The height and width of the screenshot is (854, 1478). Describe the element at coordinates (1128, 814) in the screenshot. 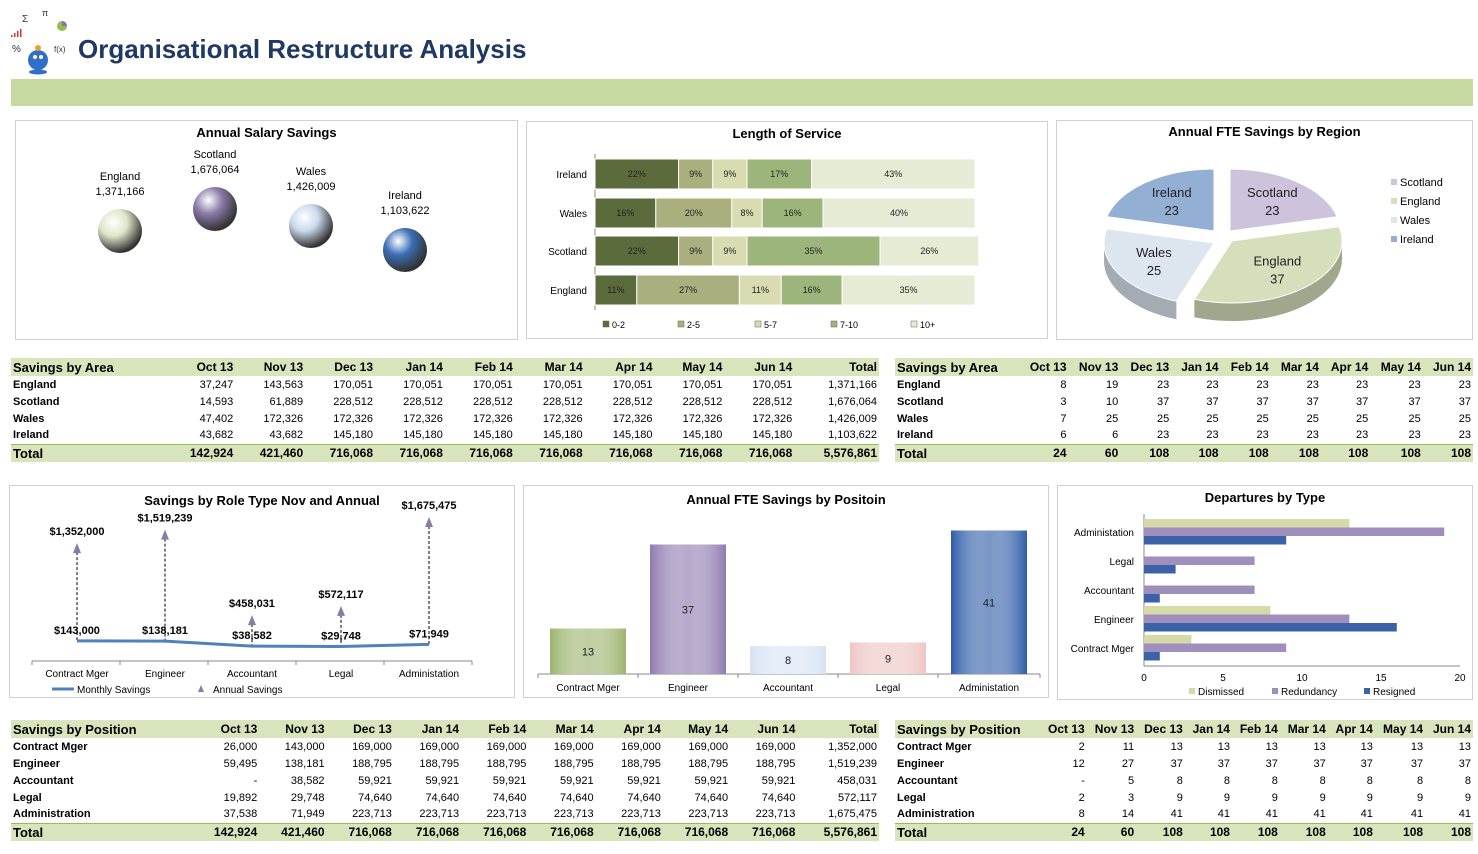

I see `table-cell: 14` at that location.